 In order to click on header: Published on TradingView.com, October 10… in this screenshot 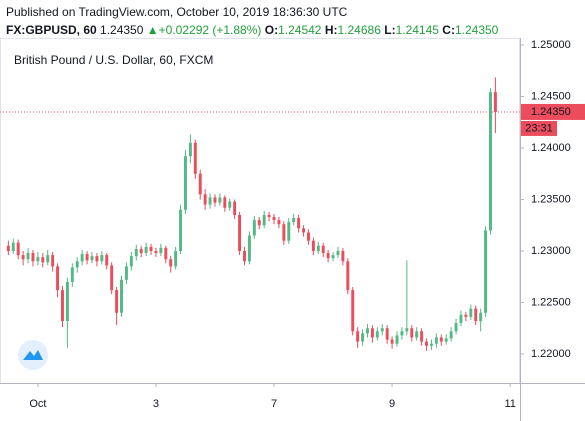, I will do `click(252, 21)`.